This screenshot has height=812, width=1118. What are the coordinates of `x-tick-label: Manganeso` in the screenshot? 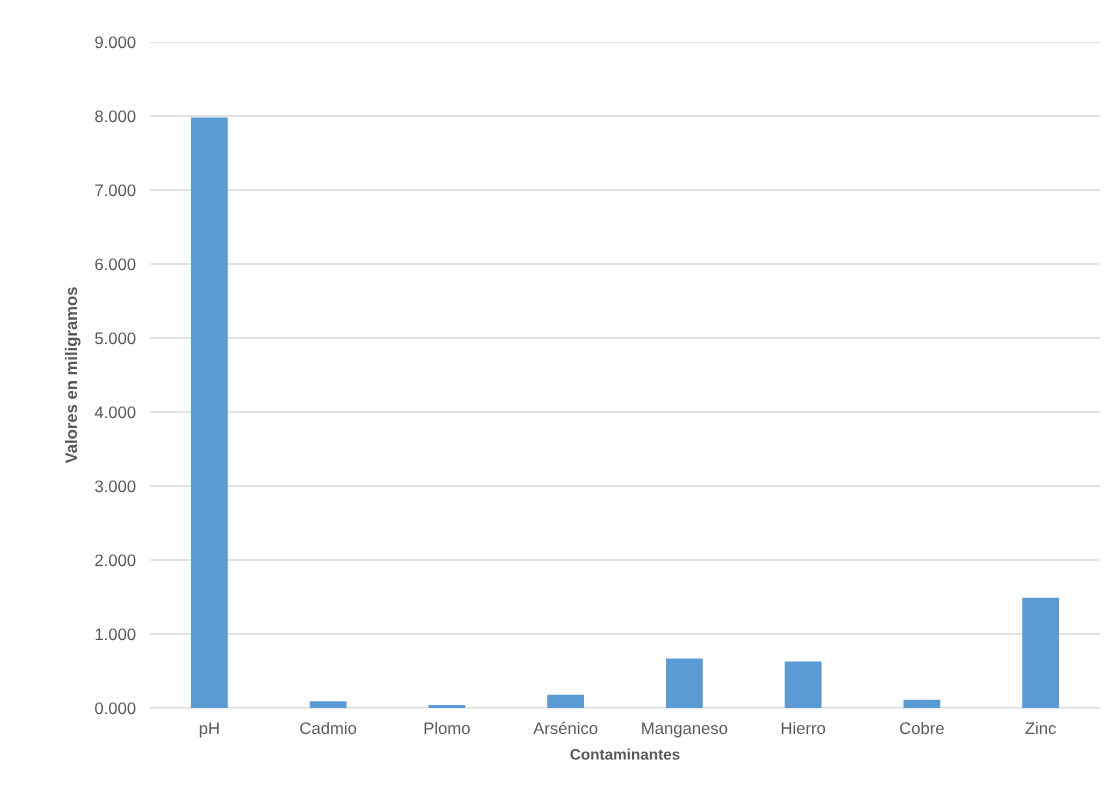 It's located at (685, 730).